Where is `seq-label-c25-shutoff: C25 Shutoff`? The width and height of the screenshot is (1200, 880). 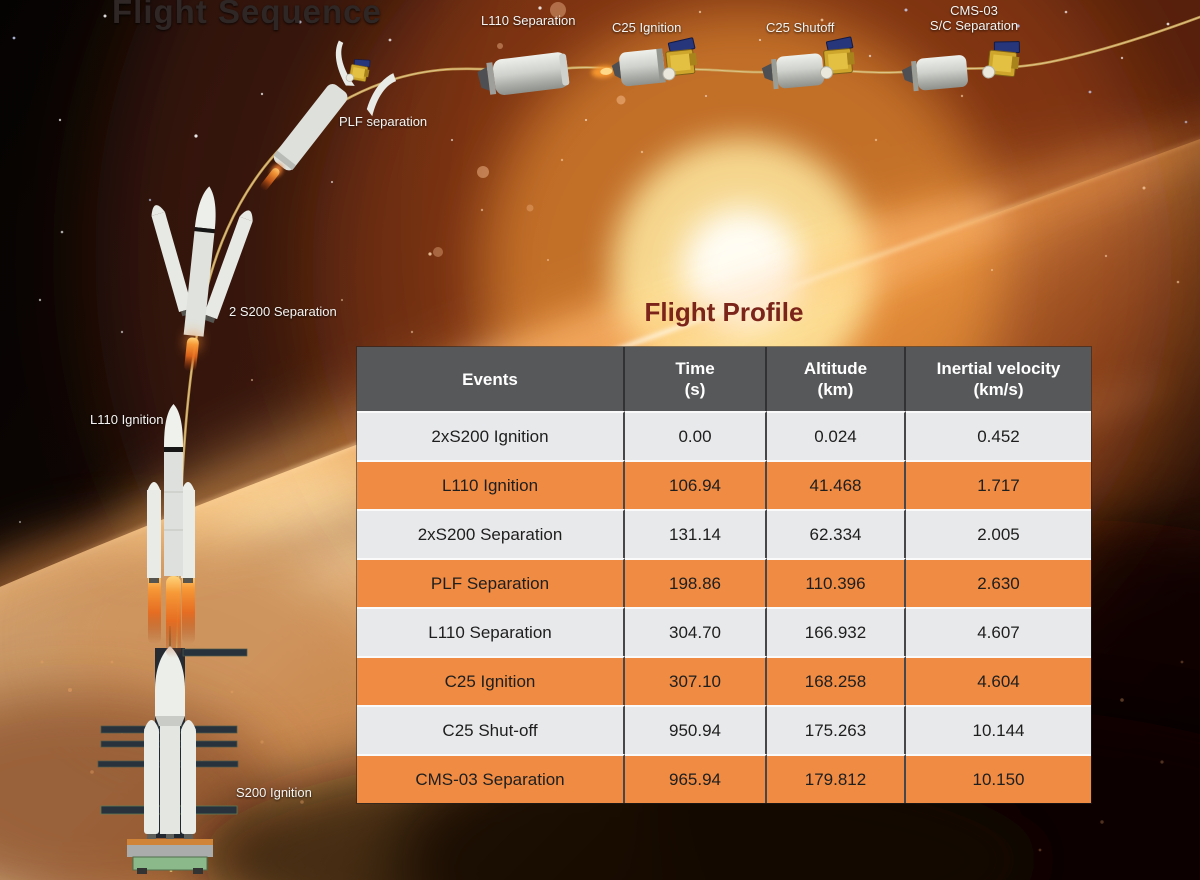
seq-label-c25-shutoff: C25 Shutoff is located at coordinates (800, 27).